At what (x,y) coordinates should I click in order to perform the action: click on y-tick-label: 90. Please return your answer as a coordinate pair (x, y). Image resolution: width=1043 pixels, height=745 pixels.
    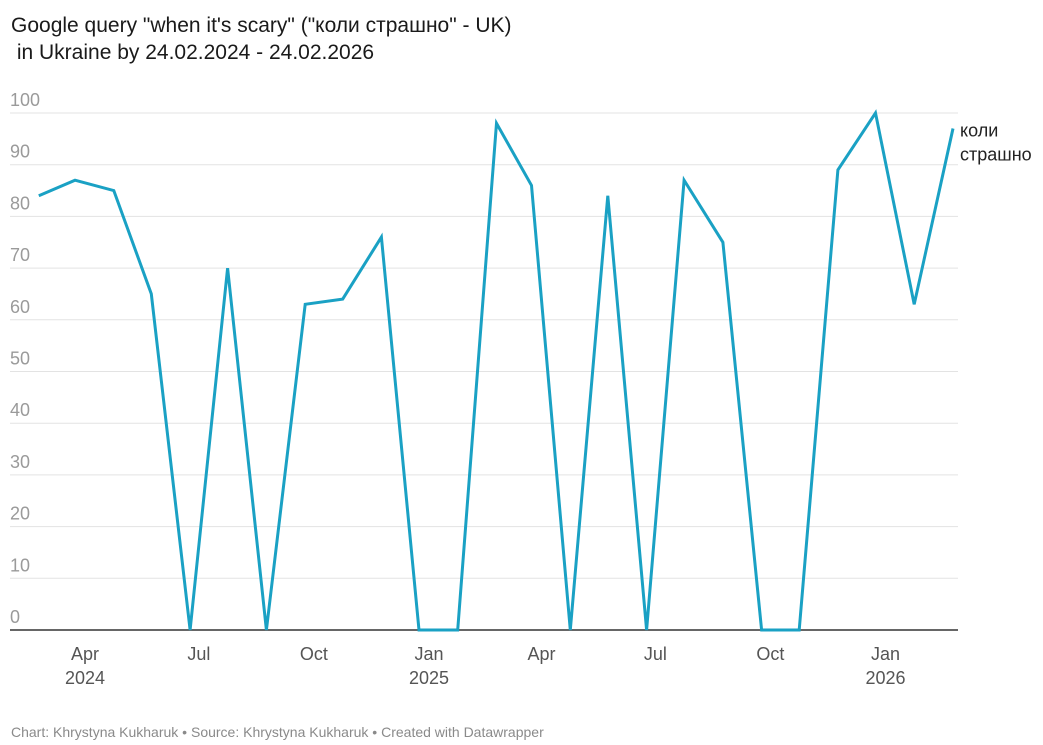
    Looking at the image, I should click on (20, 152).